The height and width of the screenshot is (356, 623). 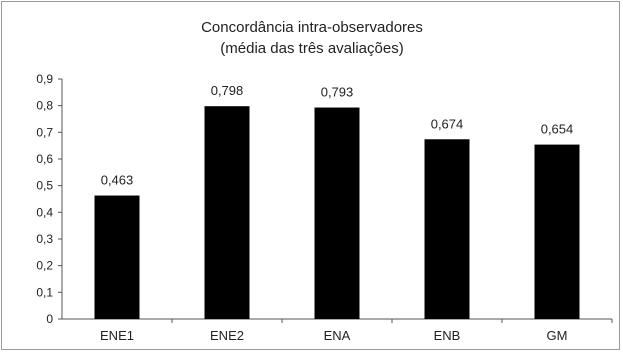 What do you see at coordinates (117, 180) in the screenshot?
I see `data-label: 0,463` at bounding box center [117, 180].